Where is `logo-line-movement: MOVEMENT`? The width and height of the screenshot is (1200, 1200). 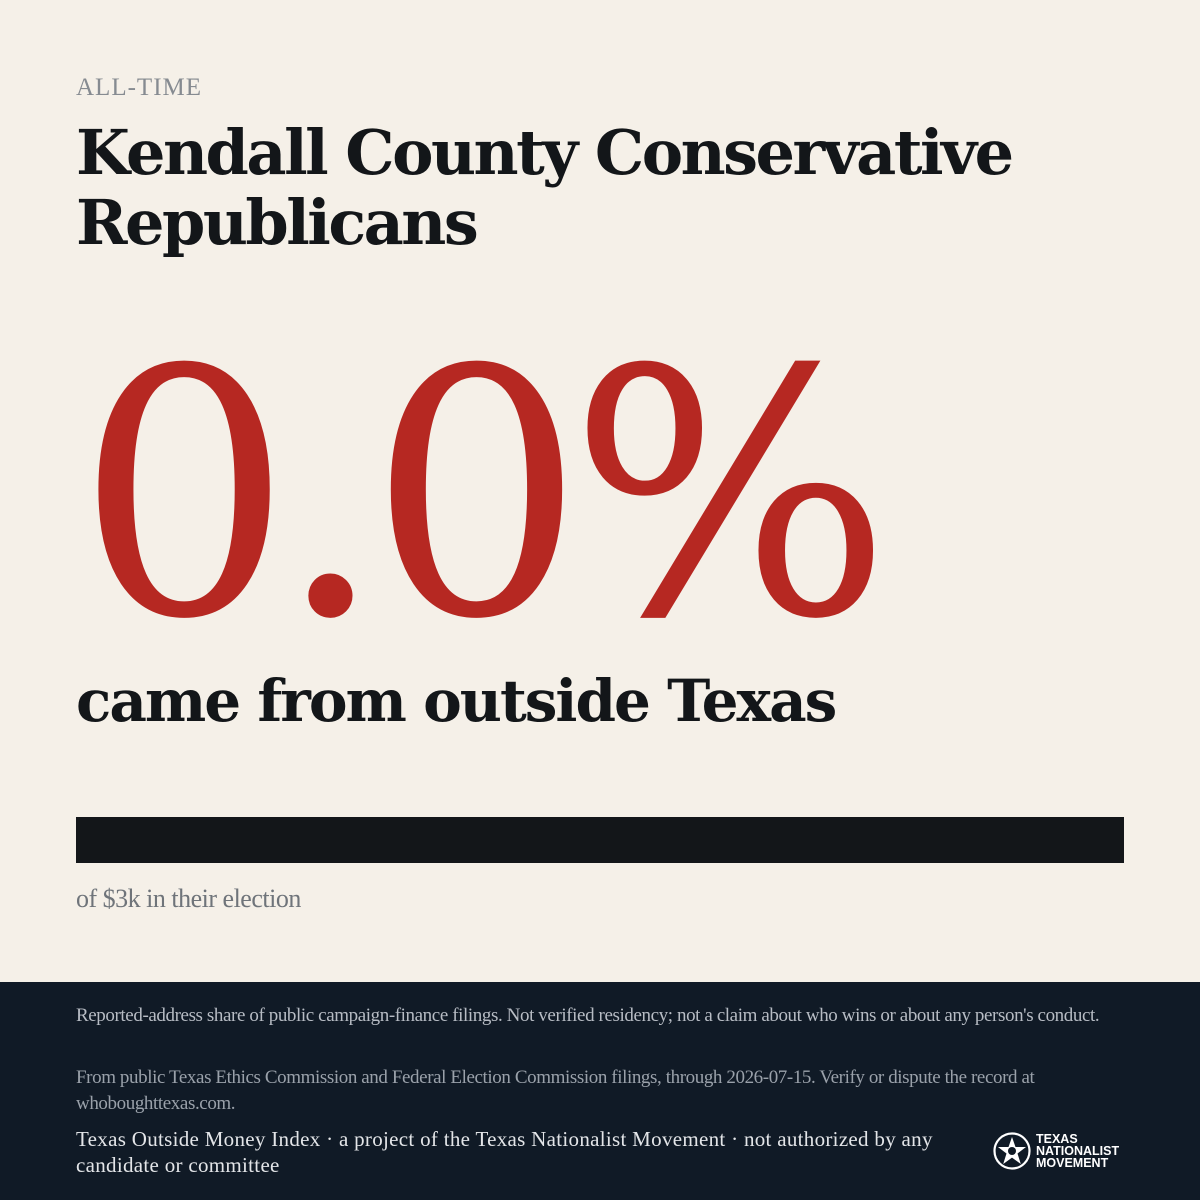
logo-line-movement: MOVEMENT is located at coordinates (1072, 1163).